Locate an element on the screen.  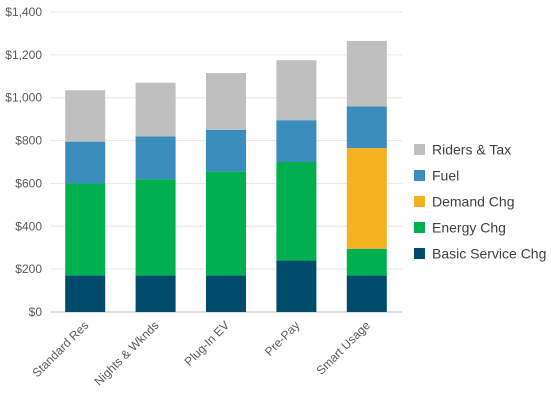
bar-demand-chg is located at coordinates (366, 198).